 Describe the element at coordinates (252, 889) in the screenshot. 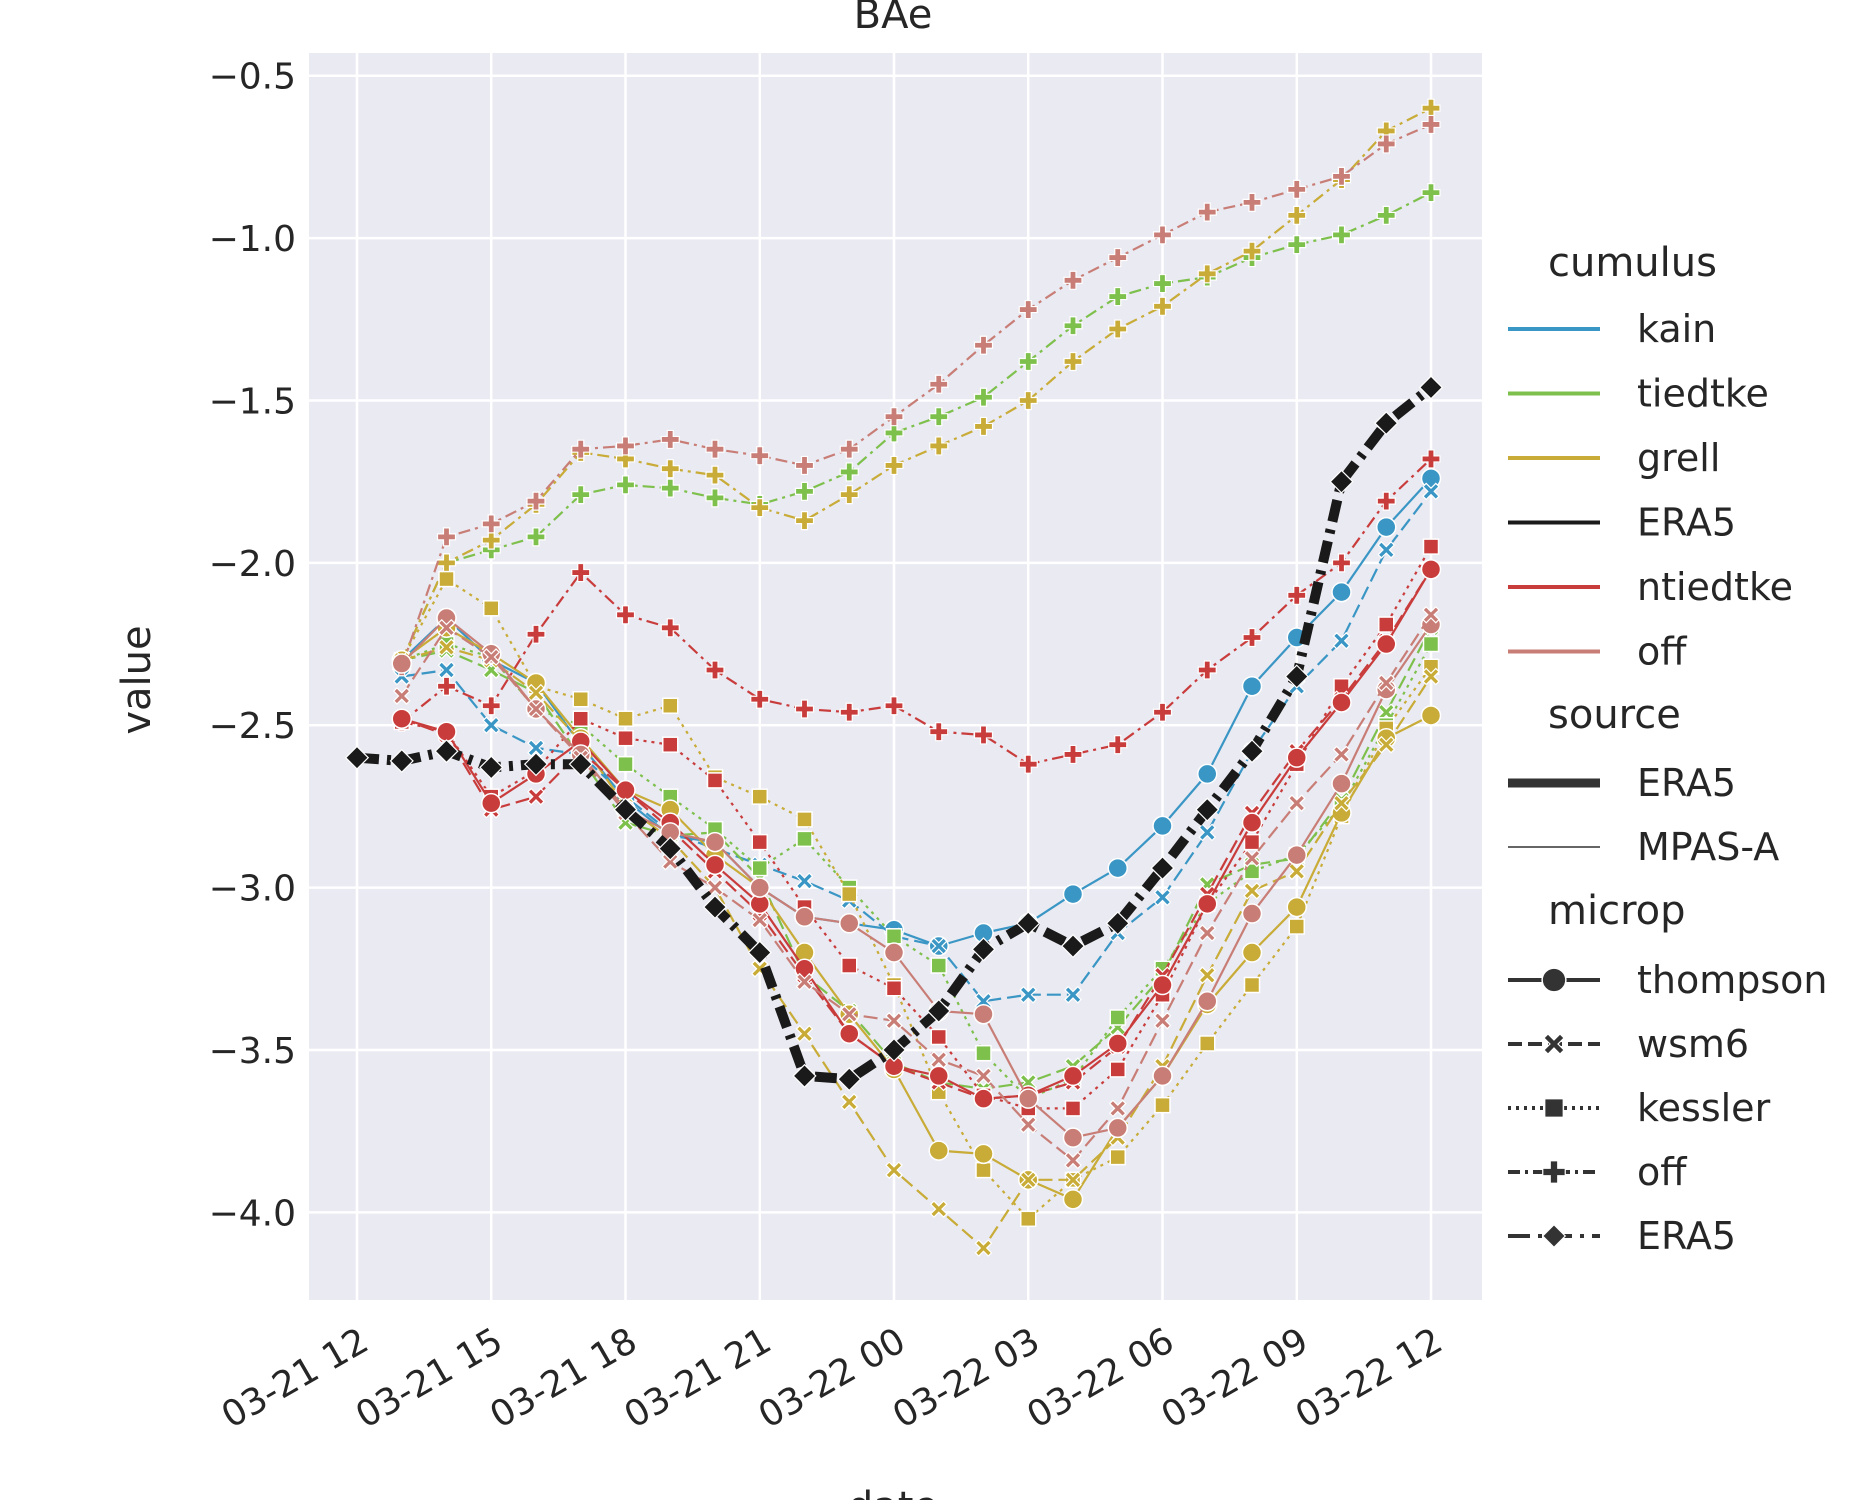

I see `y-tick-label: −3.0` at that location.